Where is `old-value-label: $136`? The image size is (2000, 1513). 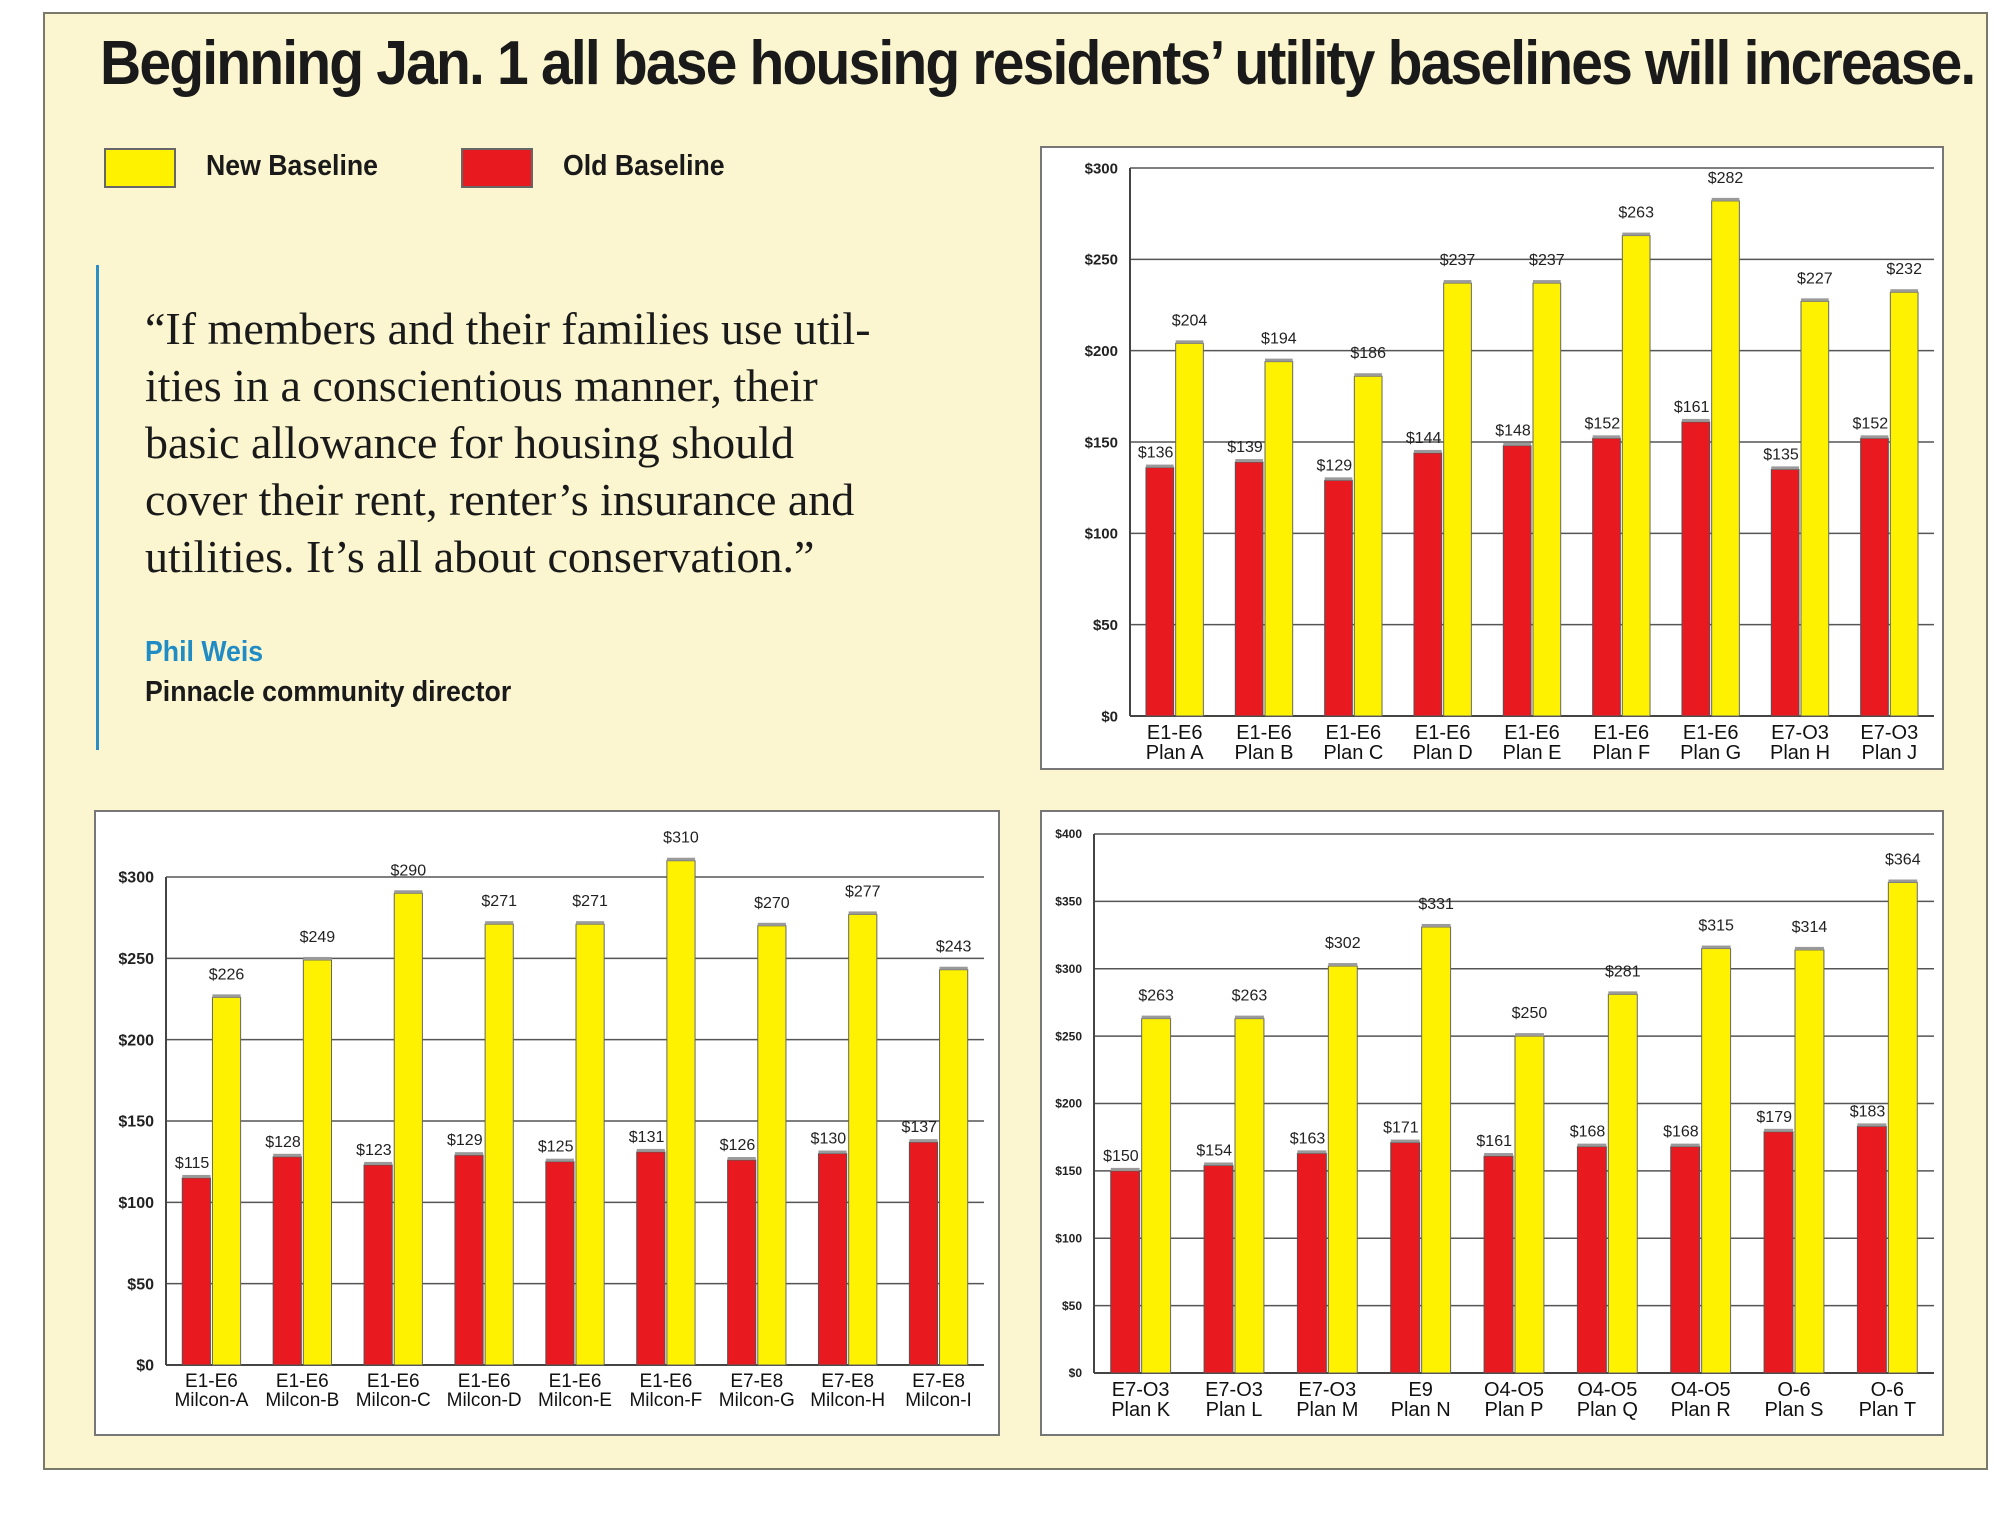 old-value-label: $136 is located at coordinates (1156, 453).